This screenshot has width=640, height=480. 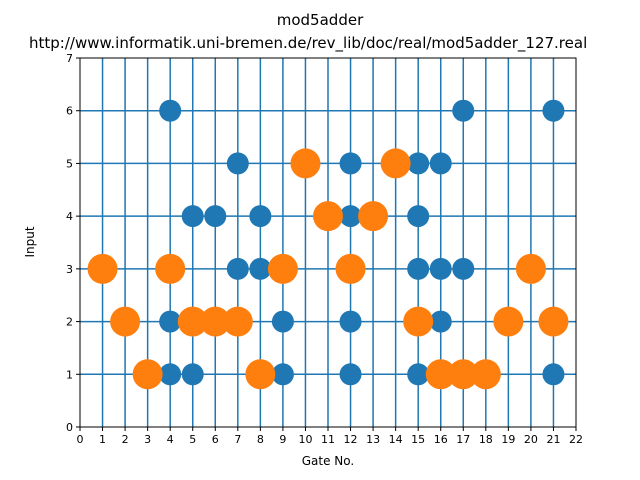 I want to click on x-tick-label: 9, so click(x=282, y=439).